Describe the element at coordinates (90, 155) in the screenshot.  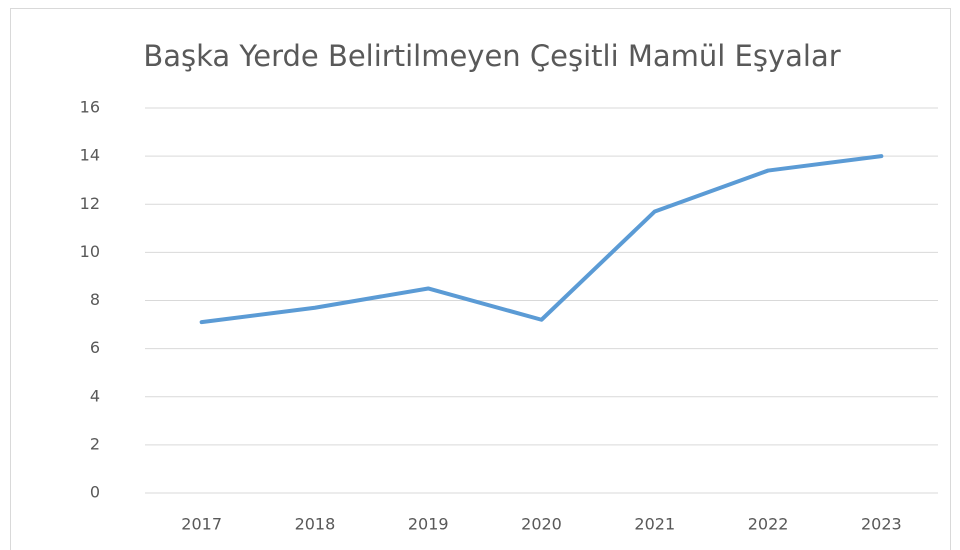
I see `y-tick-label: 14` at that location.